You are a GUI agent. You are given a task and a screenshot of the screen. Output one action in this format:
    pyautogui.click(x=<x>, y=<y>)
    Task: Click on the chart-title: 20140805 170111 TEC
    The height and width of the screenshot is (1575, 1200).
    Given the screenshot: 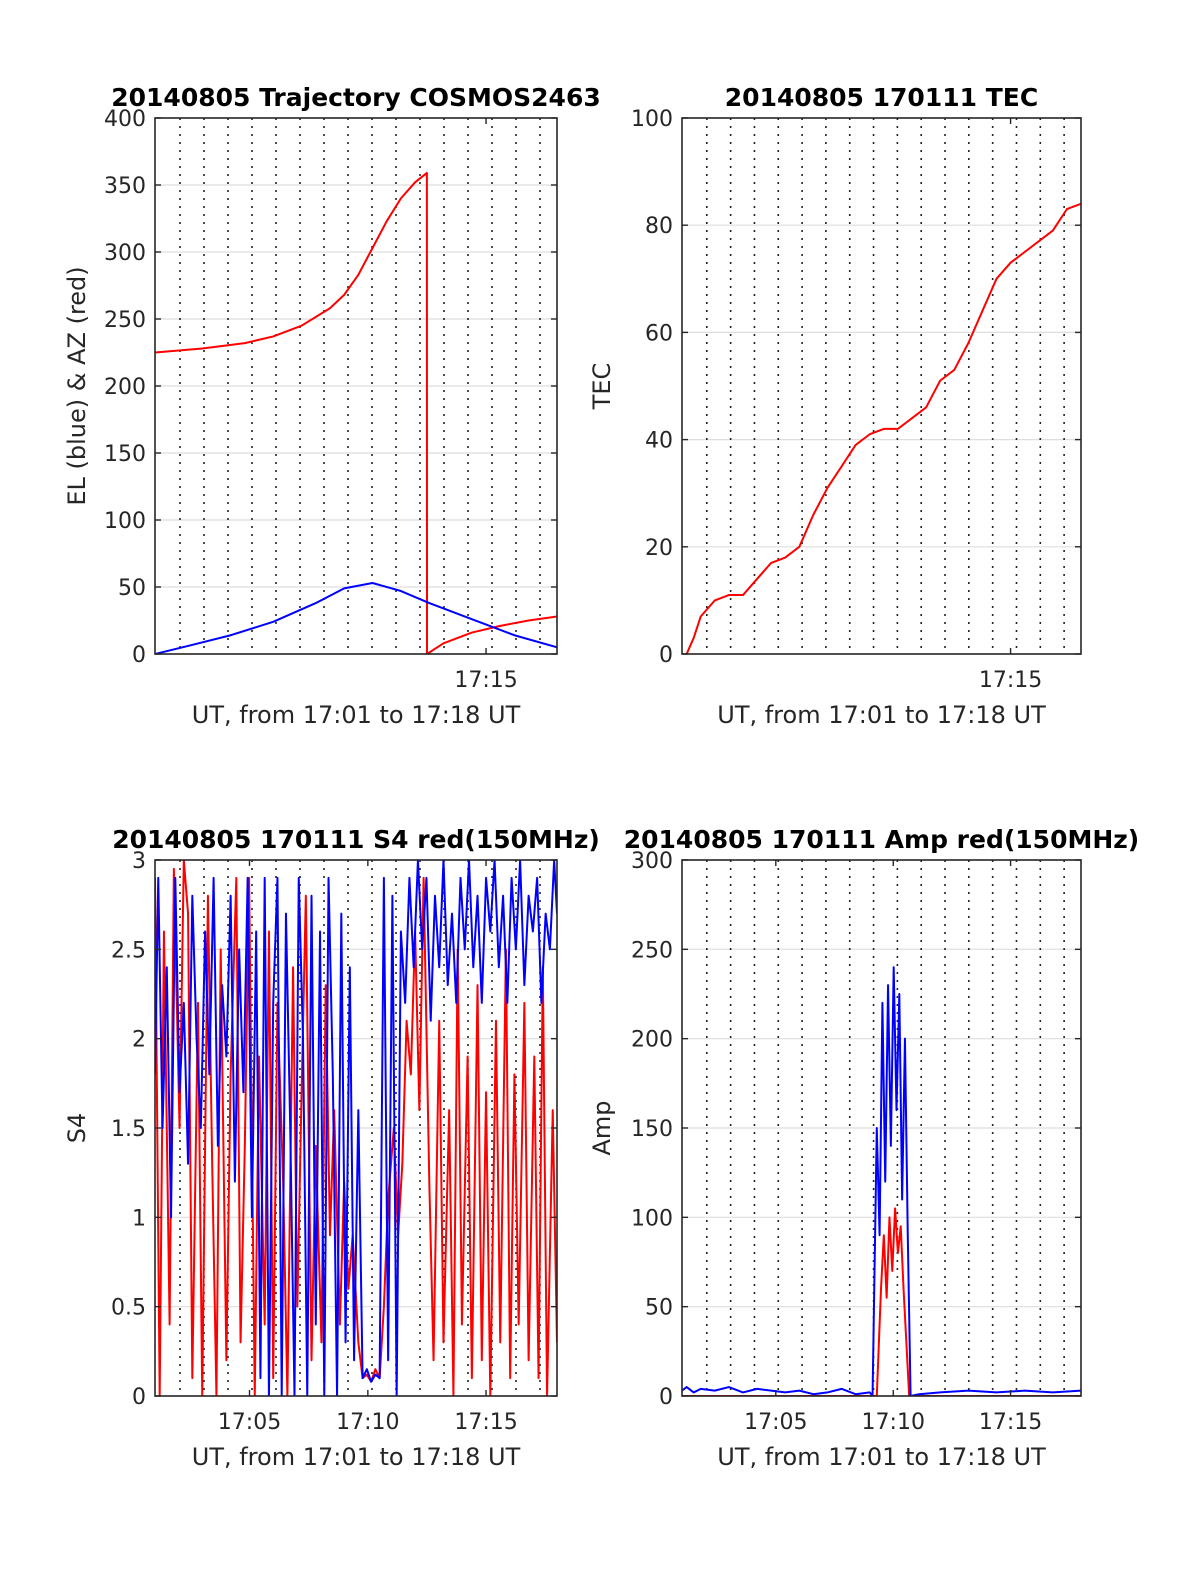 What is the action you would take?
    pyautogui.click(x=881, y=97)
    